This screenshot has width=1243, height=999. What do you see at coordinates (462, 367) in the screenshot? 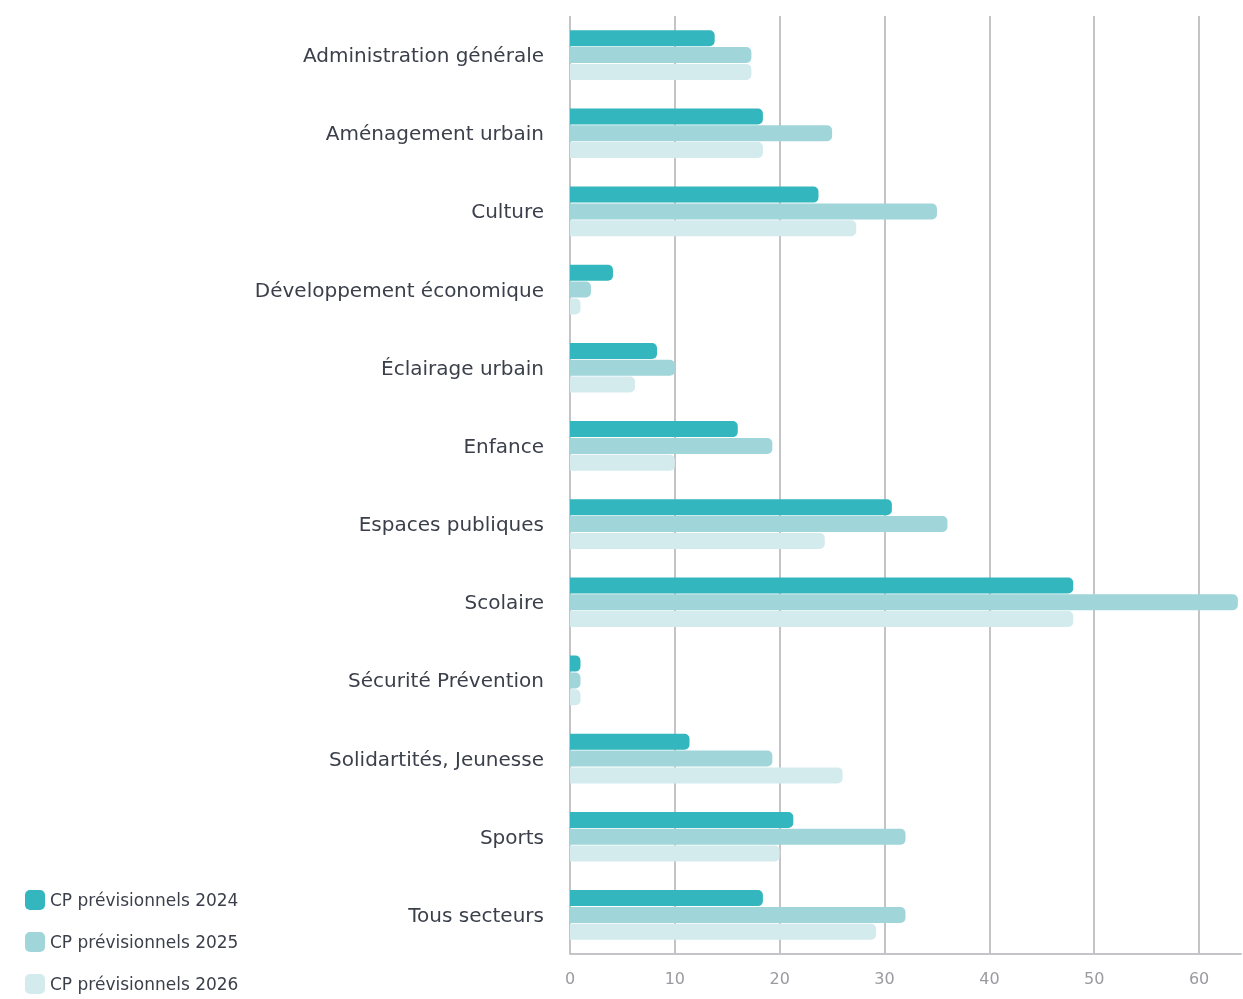
I see `y-tick-label: Éclairage urbain` at bounding box center [462, 367].